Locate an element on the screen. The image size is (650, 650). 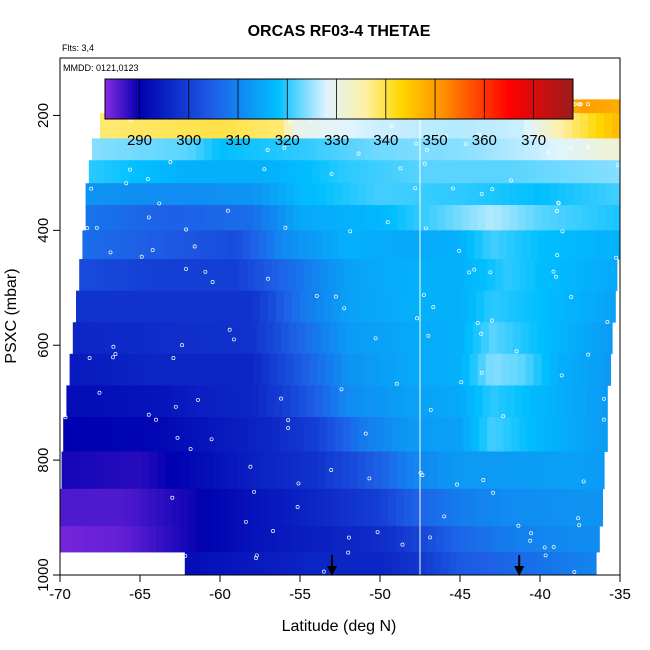
x-tick-label: -50 is located at coordinates (380, 594).